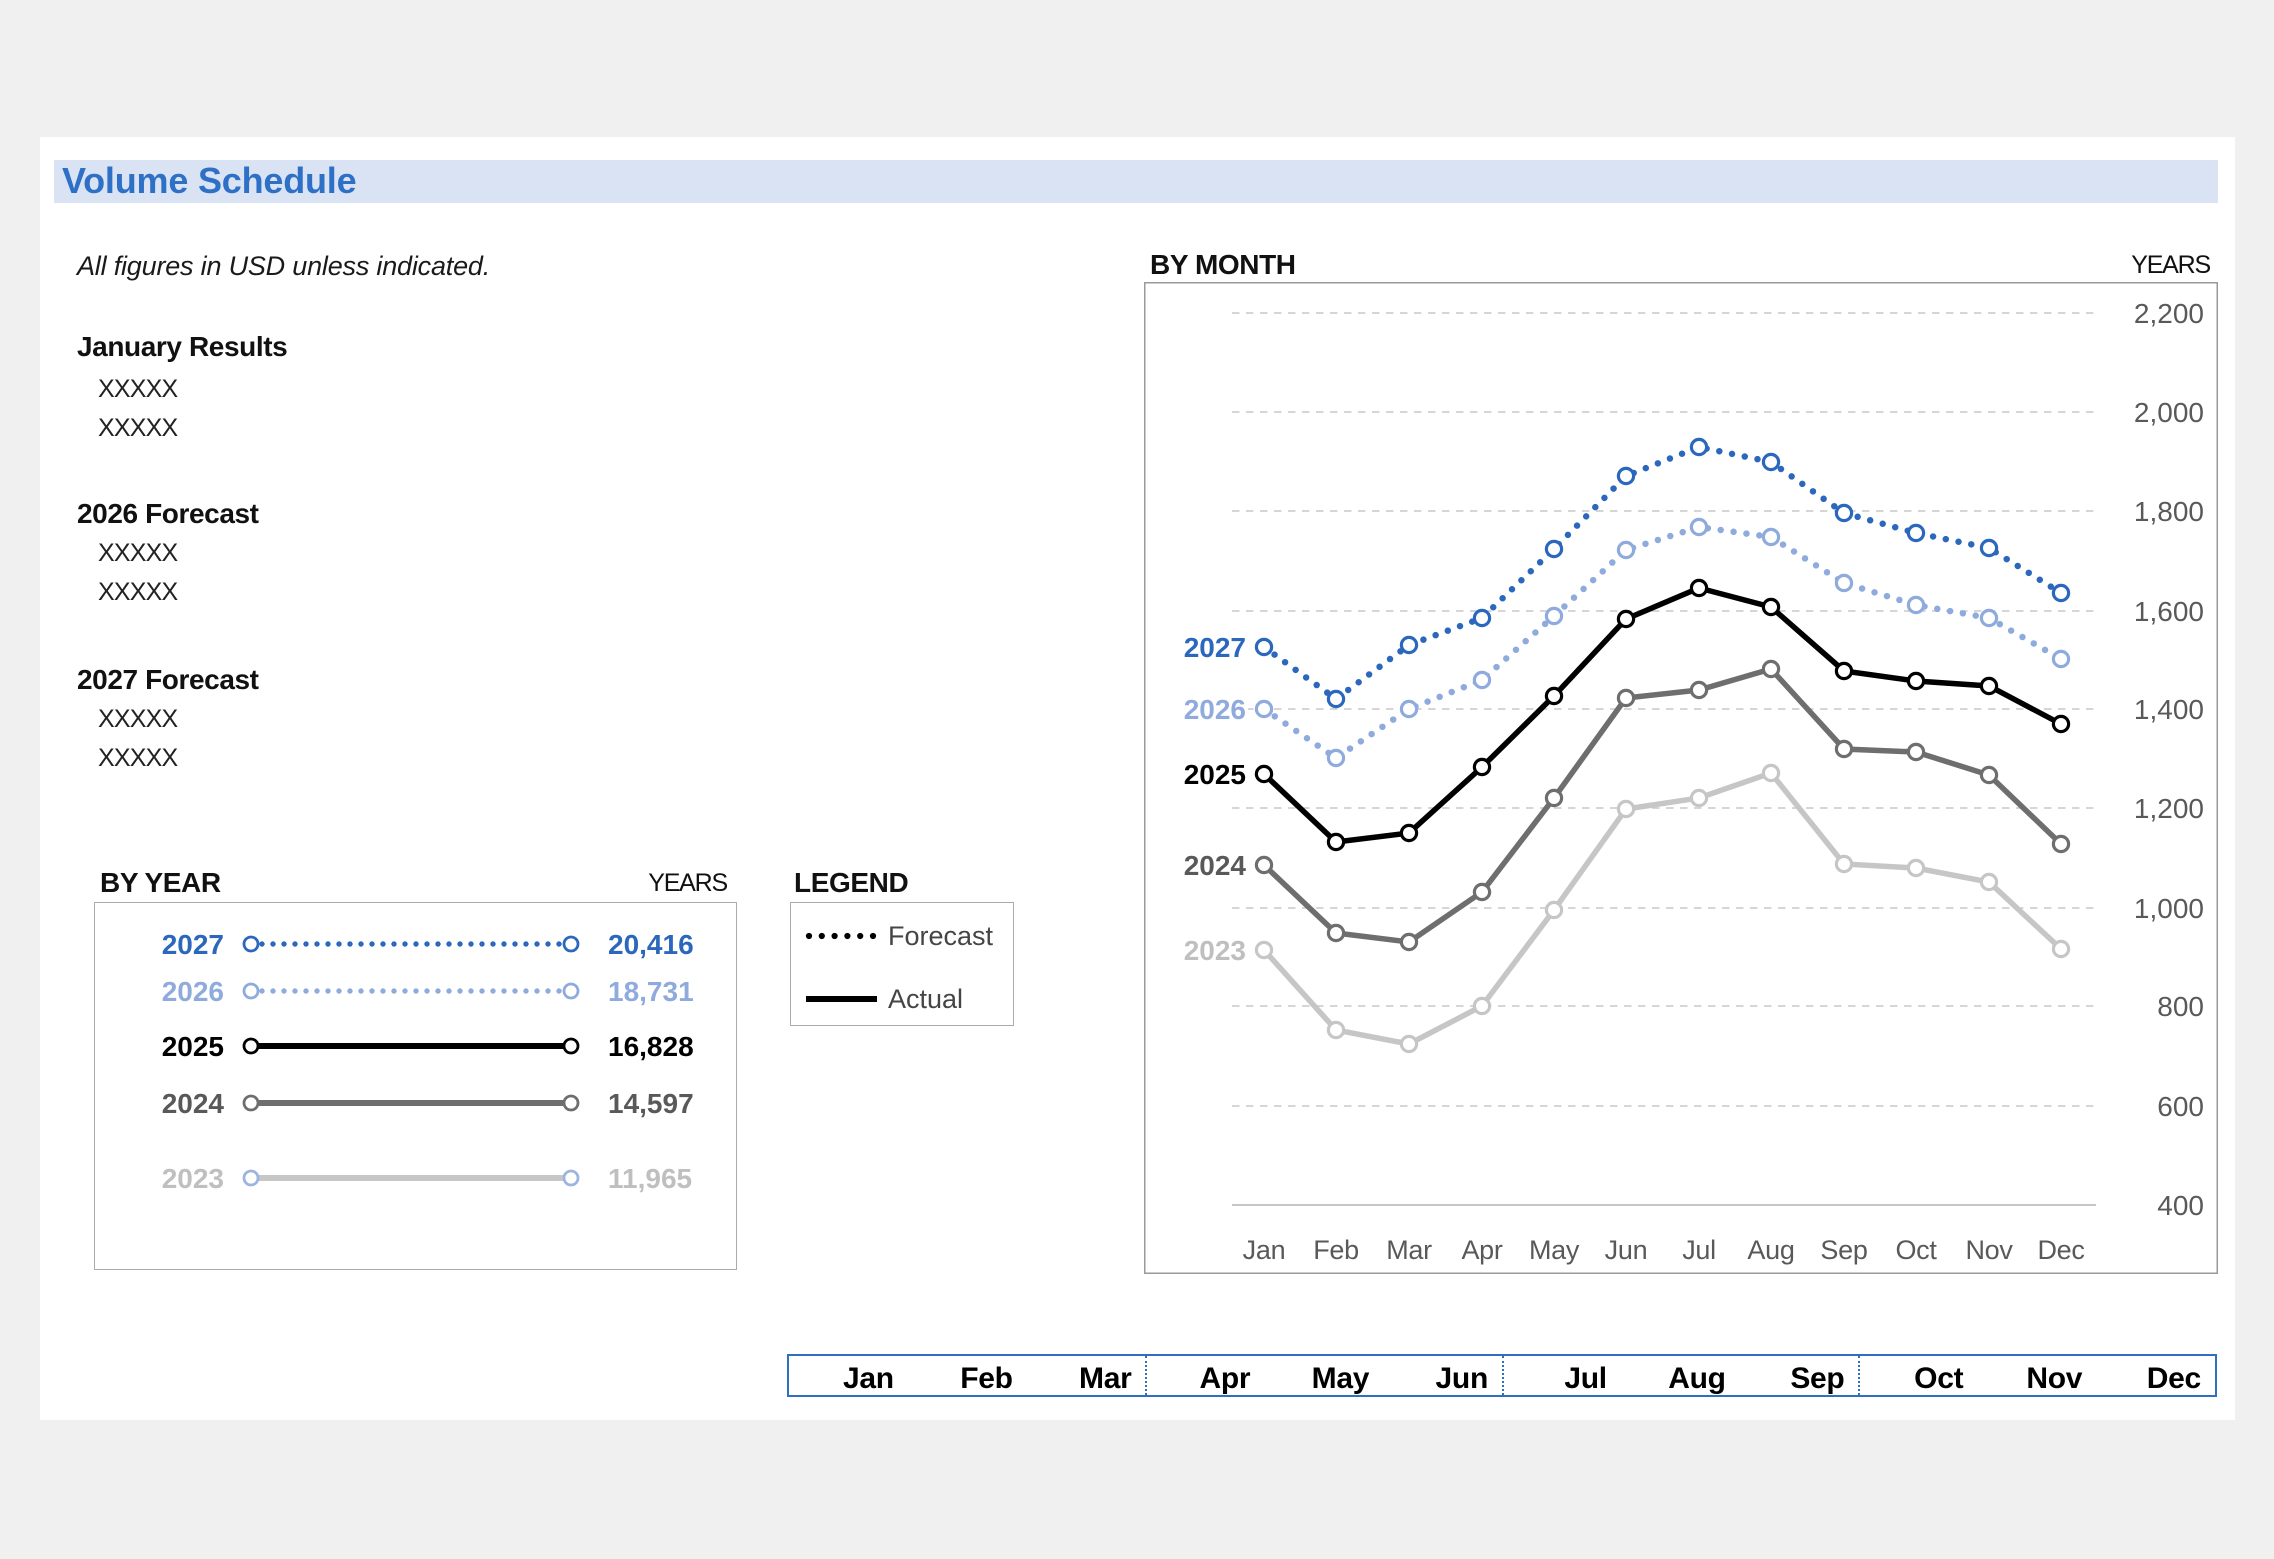  What do you see at coordinates (2169, 313) in the screenshot?
I see `svg-text: 2,200` at bounding box center [2169, 313].